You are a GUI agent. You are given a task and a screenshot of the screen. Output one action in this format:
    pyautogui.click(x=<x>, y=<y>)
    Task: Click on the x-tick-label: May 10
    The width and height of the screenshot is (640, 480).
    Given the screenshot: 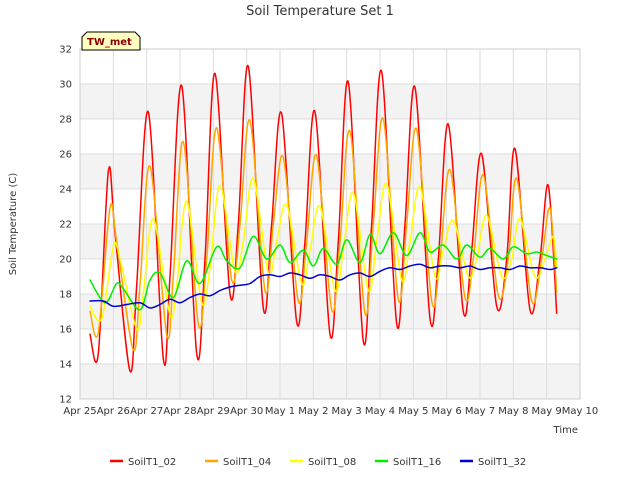 What is the action you would take?
    pyautogui.click(x=580, y=411)
    